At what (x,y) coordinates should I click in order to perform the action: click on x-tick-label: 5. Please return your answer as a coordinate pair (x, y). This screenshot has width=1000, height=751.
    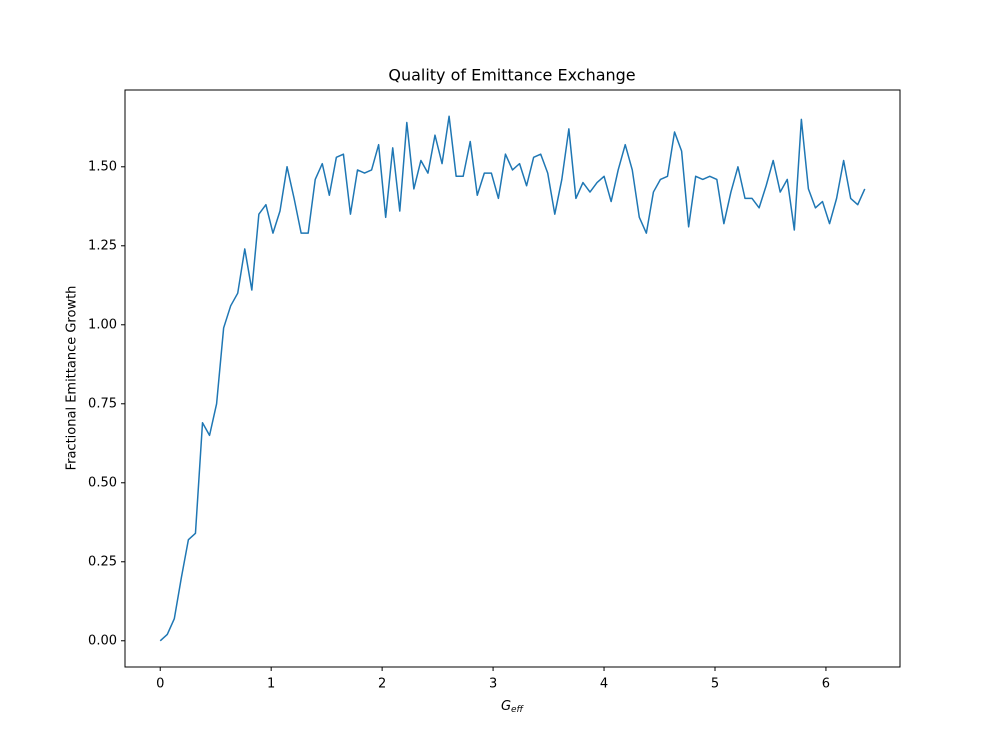
    Looking at the image, I should click on (715, 684).